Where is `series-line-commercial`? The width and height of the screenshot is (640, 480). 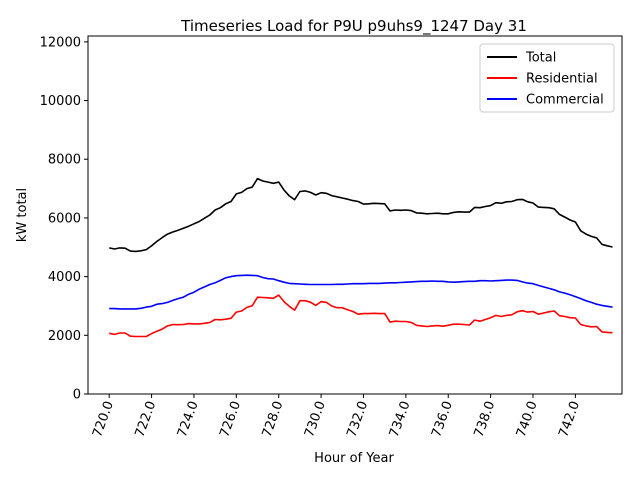 series-line-commercial is located at coordinates (361, 292).